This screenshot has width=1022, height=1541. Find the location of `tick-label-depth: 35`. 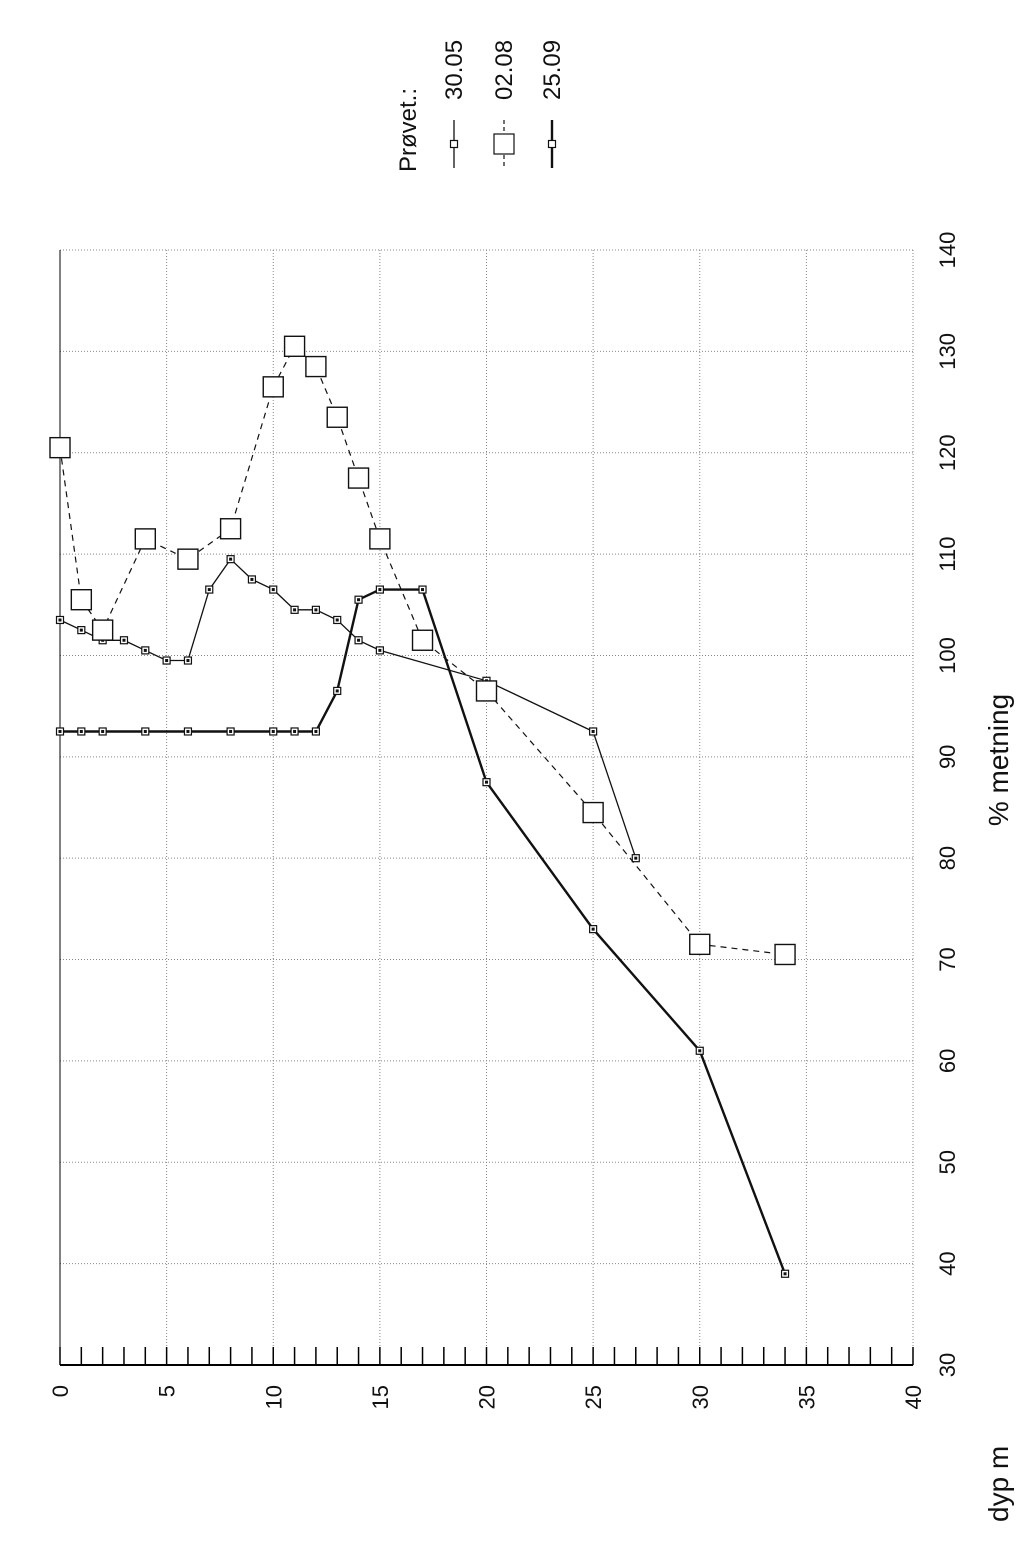

tick-label-depth: 35 is located at coordinates (806, 1397).